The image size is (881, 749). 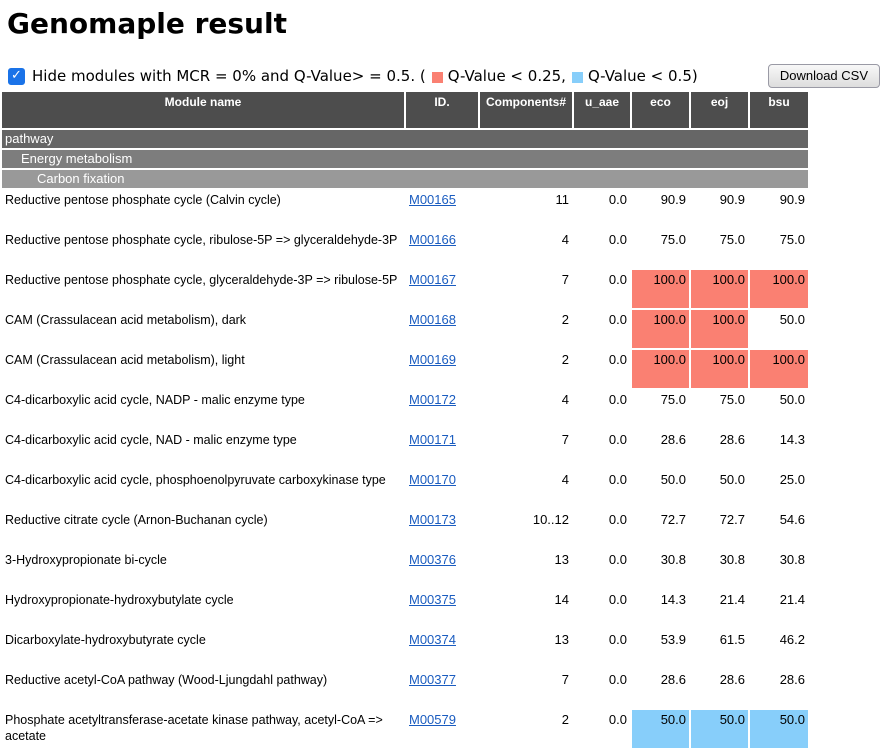 What do you see at coordinates (577, 77) in the screenshot?
I see `q-value-05-swatch-icon` at bounding box center [577, 77].